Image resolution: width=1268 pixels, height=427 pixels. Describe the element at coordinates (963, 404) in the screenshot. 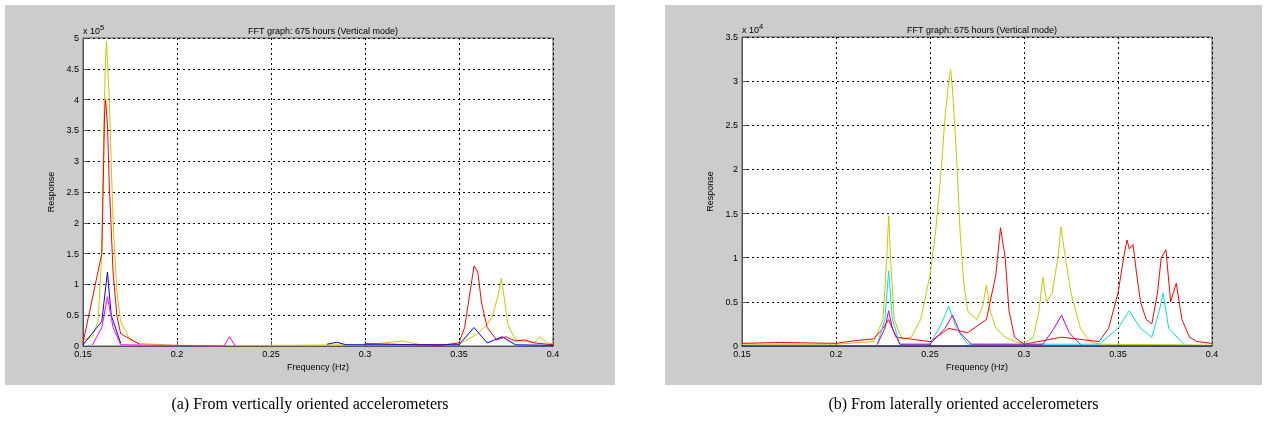

I see `text: (b) From laterally oriented accelerometers` at that location.